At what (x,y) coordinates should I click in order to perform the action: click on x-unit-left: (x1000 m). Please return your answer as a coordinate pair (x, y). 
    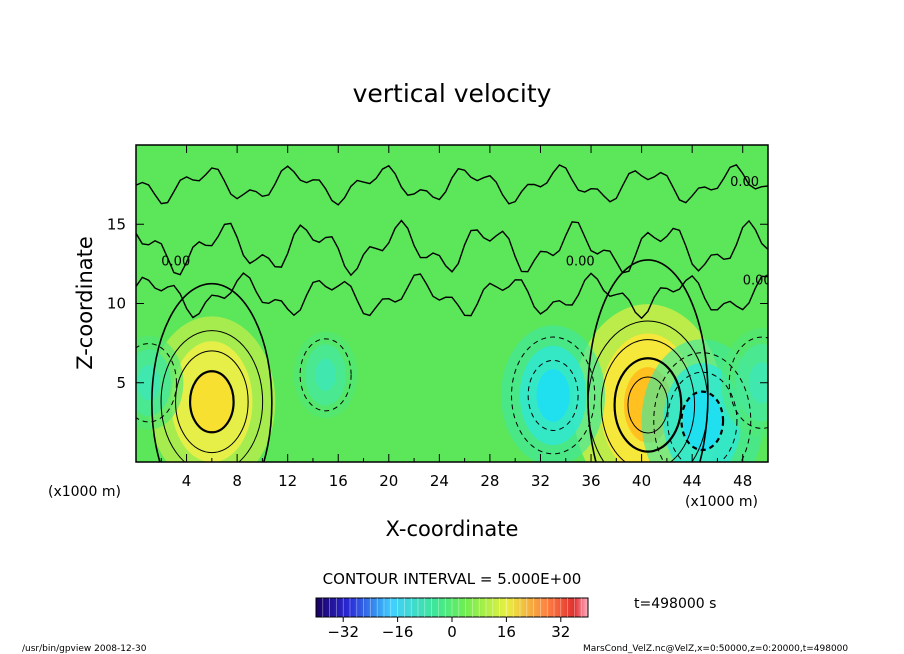
    Looking at the image, I should click on (84, 492).